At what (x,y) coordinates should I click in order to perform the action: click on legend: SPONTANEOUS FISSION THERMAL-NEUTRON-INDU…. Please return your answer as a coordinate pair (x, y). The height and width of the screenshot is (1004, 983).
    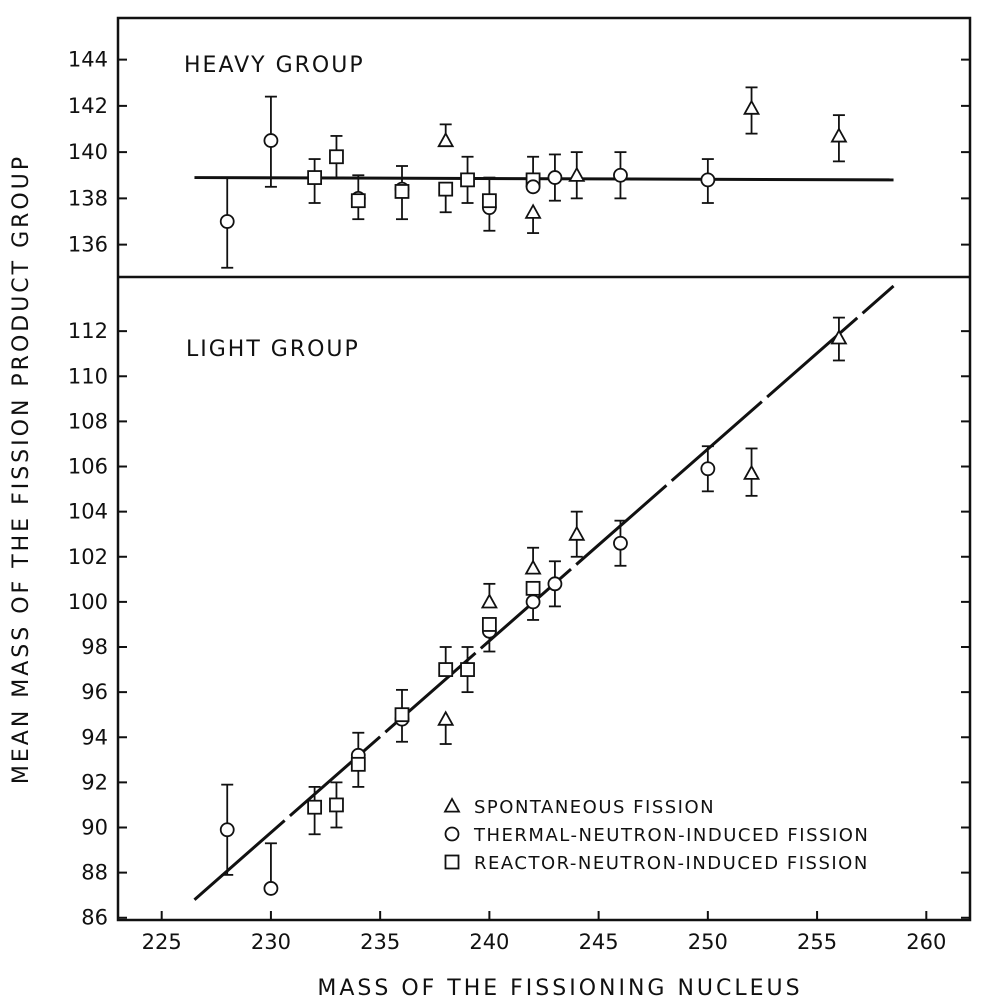
    Looking at the image, I should click on (656, 835).